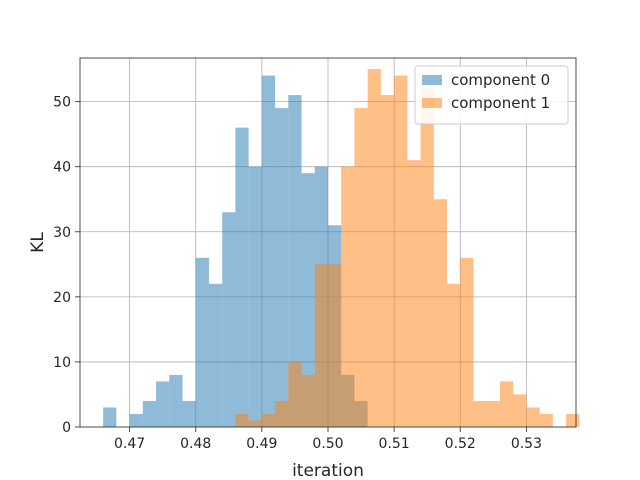 The image size is (640, 480). I want to click on x-axis-label: iteration, so click(328, 470).